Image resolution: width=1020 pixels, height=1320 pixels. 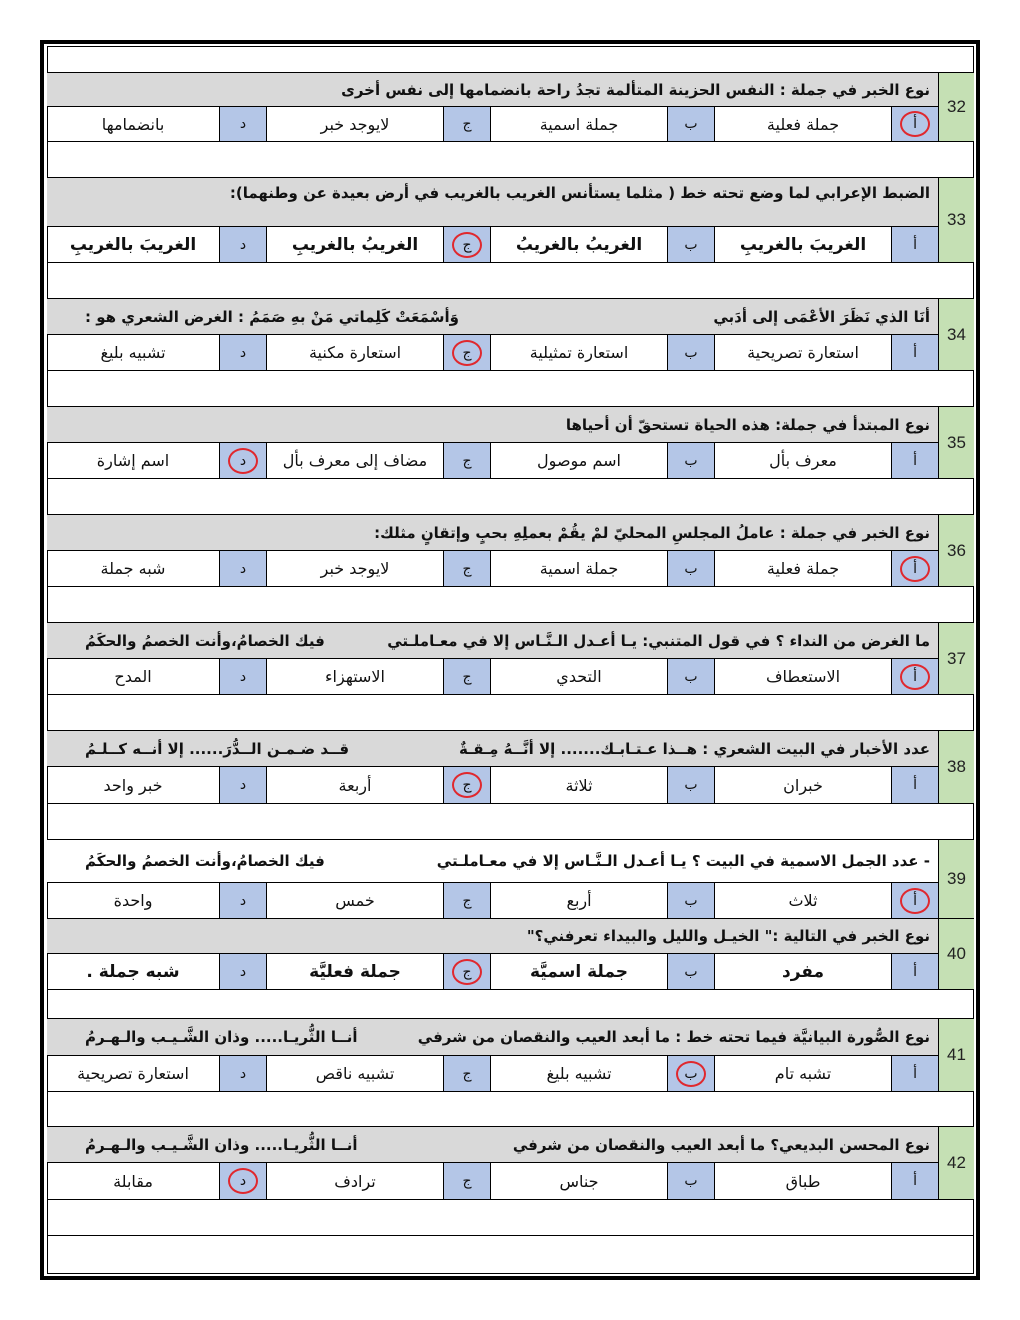 What do you see at coordinates (354, 971) in the screenshot?
I see `option-text: جملة فعليَّة` at bounding box center [354, 971].